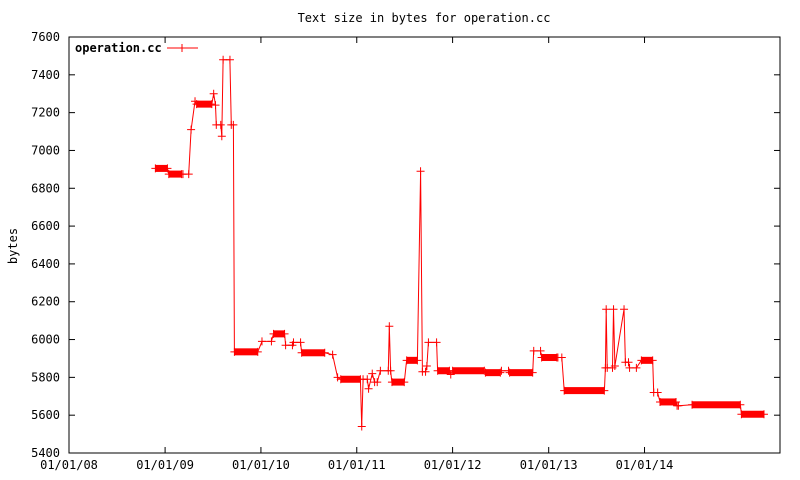 The image size is (800, 480). I want to click on legend: operation.cc, so click(136, 48).